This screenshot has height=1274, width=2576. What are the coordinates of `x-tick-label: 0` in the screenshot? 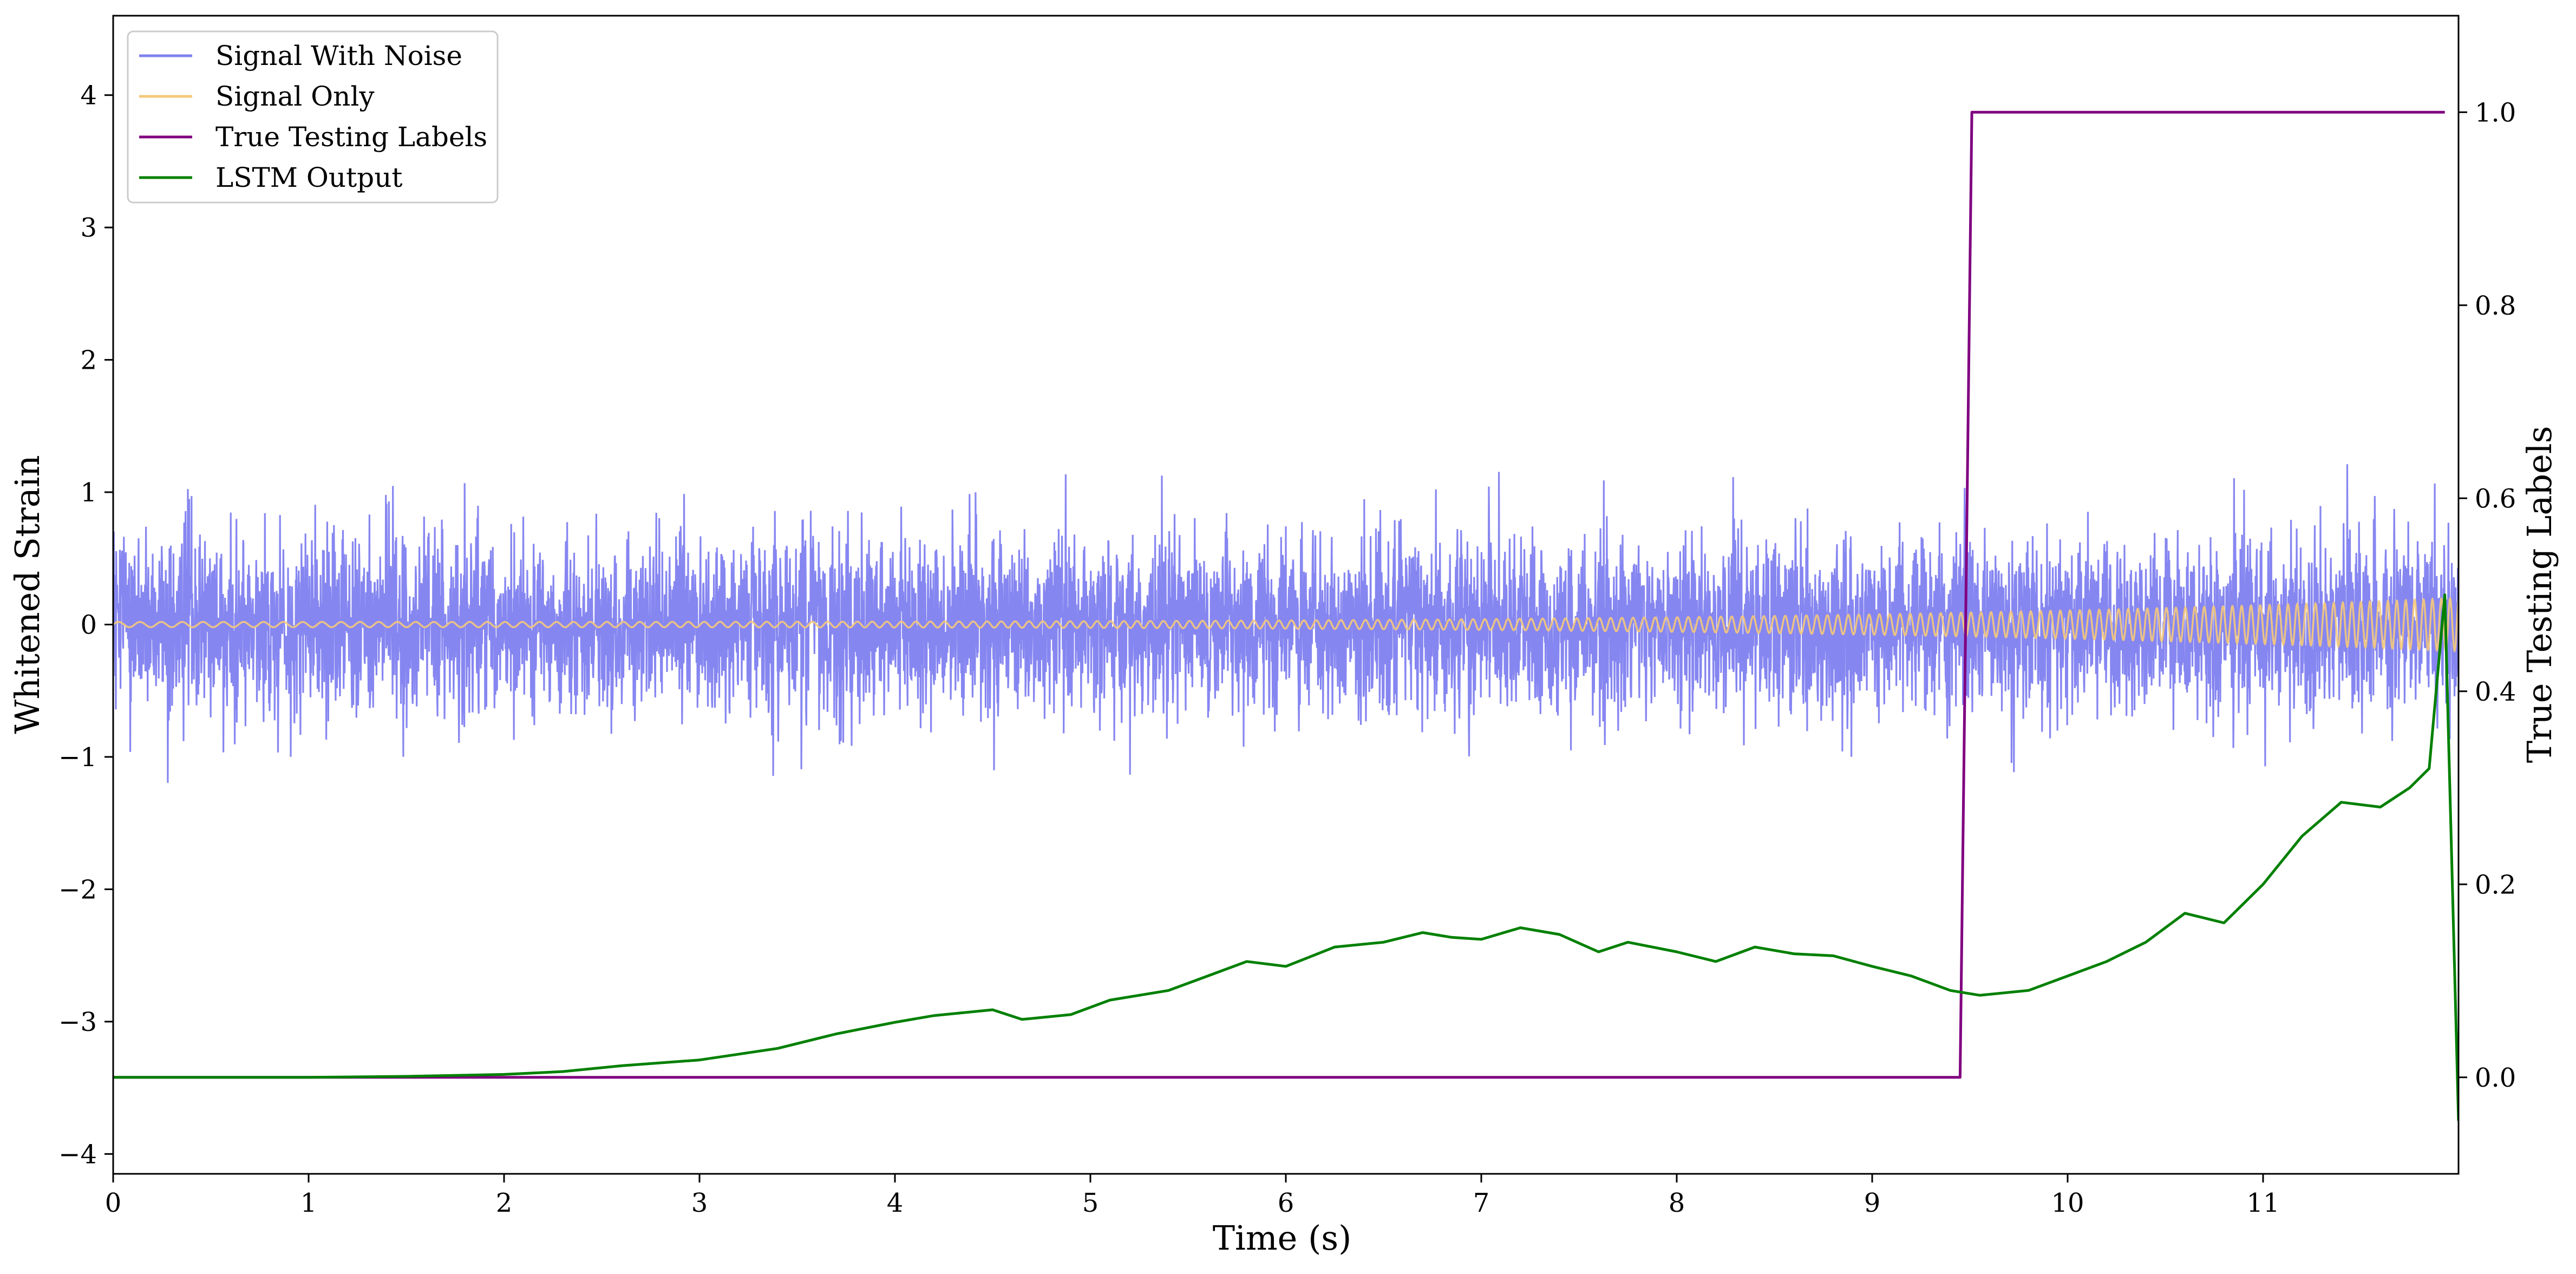 It's located at (113, 1203).